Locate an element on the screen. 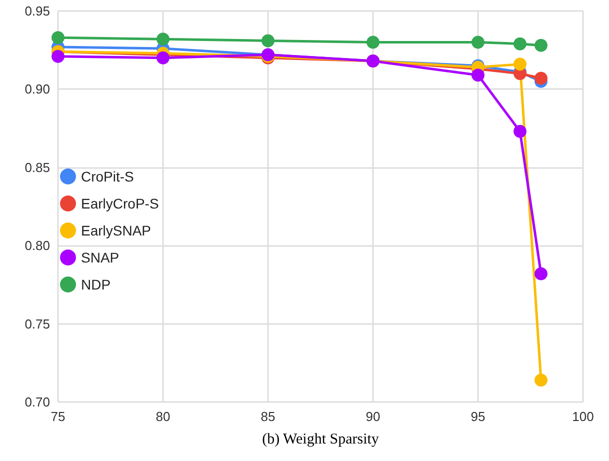 This screenshot has height=461, width=609. x-tick-label: 100 is located at coordinates (583, 416).